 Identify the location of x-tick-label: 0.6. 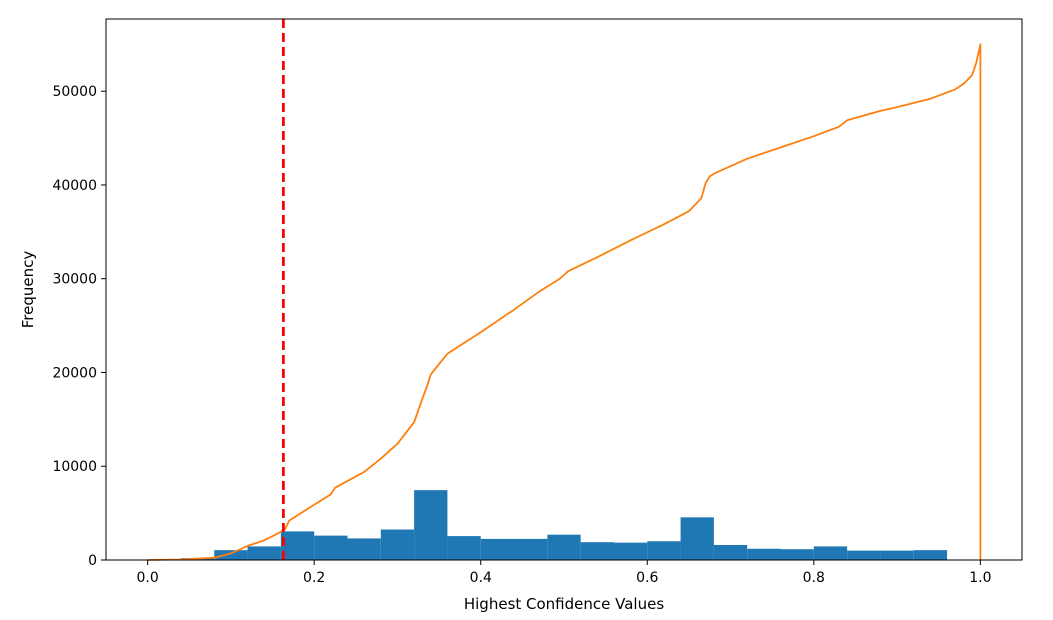
(647, 578).